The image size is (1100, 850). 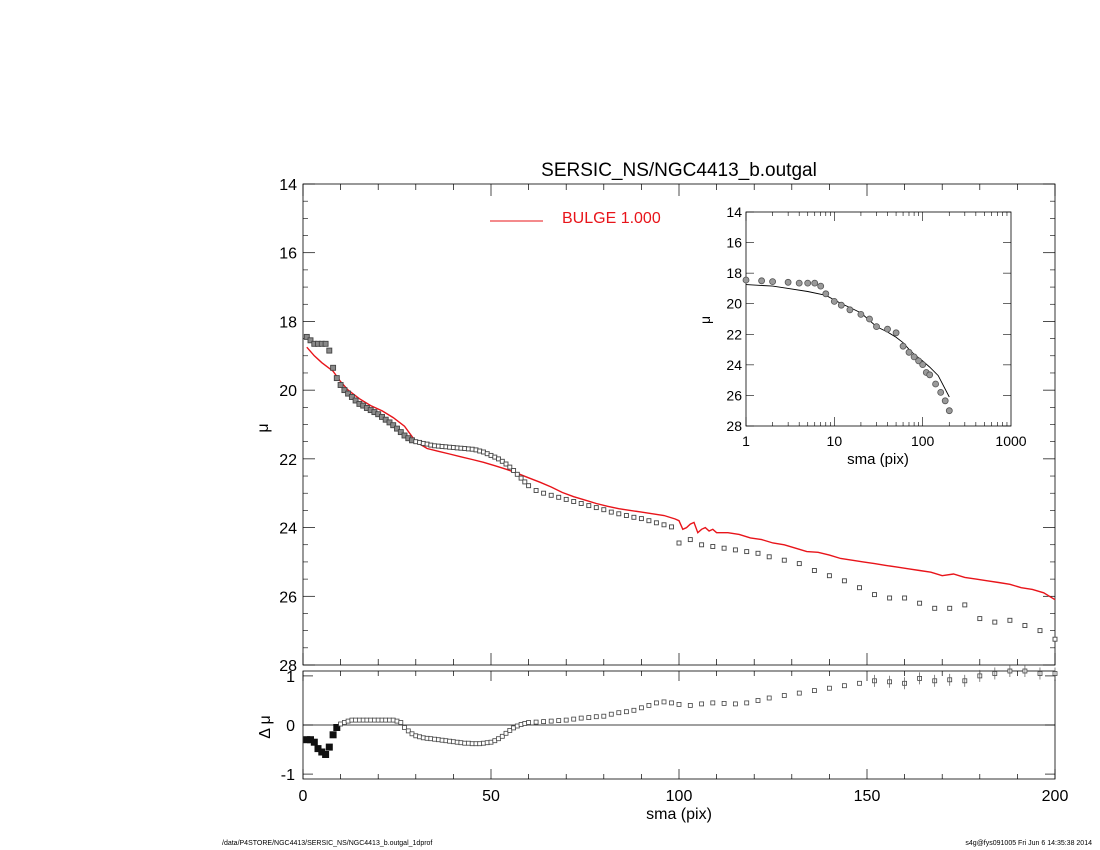 I want to click on main-y-axis-label: μ, so click(x=263, y=427).